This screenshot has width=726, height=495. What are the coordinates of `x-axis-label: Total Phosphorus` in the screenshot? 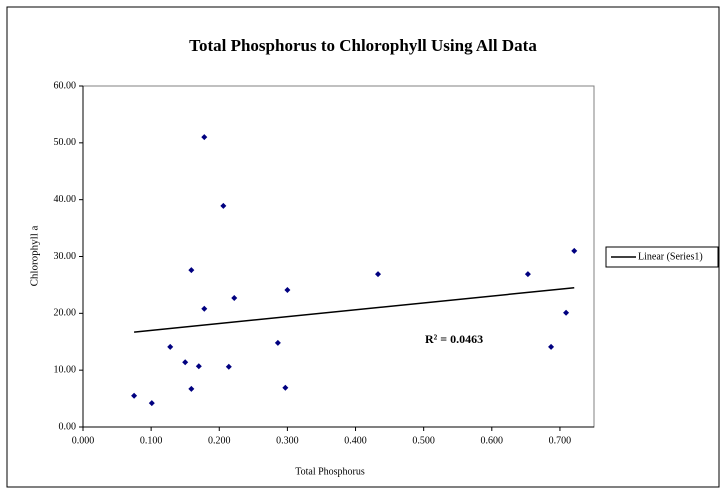 It's located at (330, 471).